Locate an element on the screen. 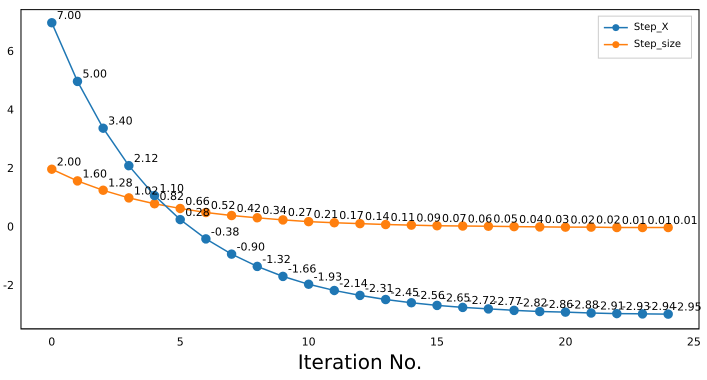 The width and height of the screenshot is (707, 380). data-label: 0.09 is located at coordinates (428, 217).